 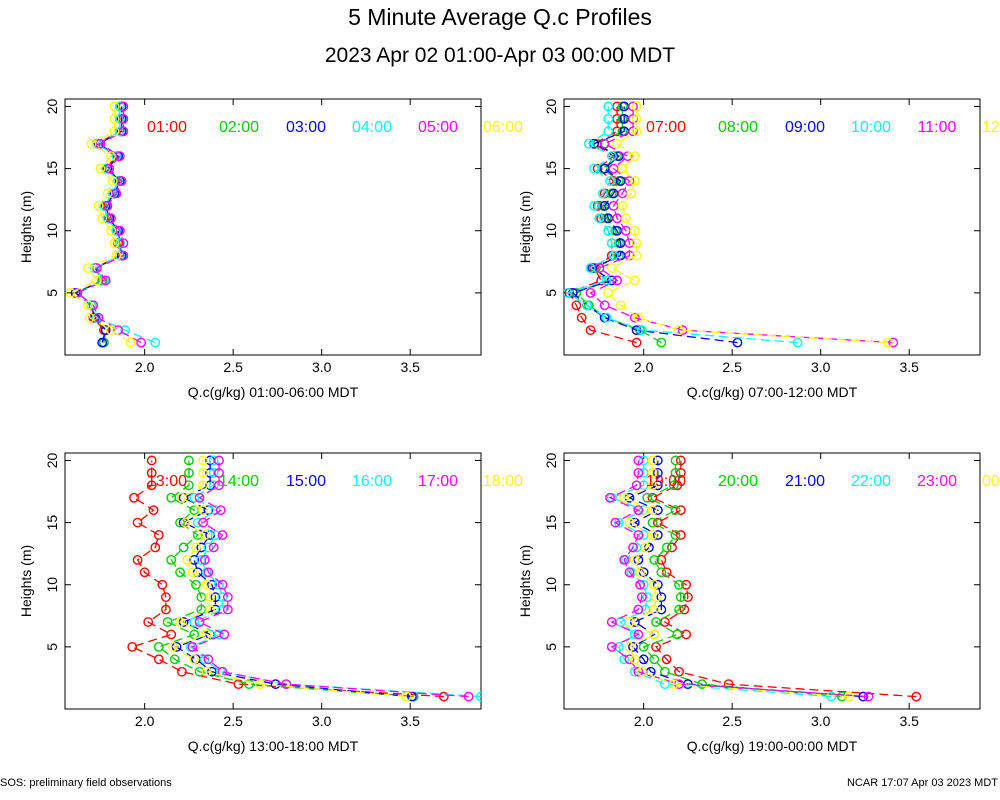 What do you see at coordinates (783, 579) in the screenshot?
I see `series-line-1900` at bounding box center [783, 579].